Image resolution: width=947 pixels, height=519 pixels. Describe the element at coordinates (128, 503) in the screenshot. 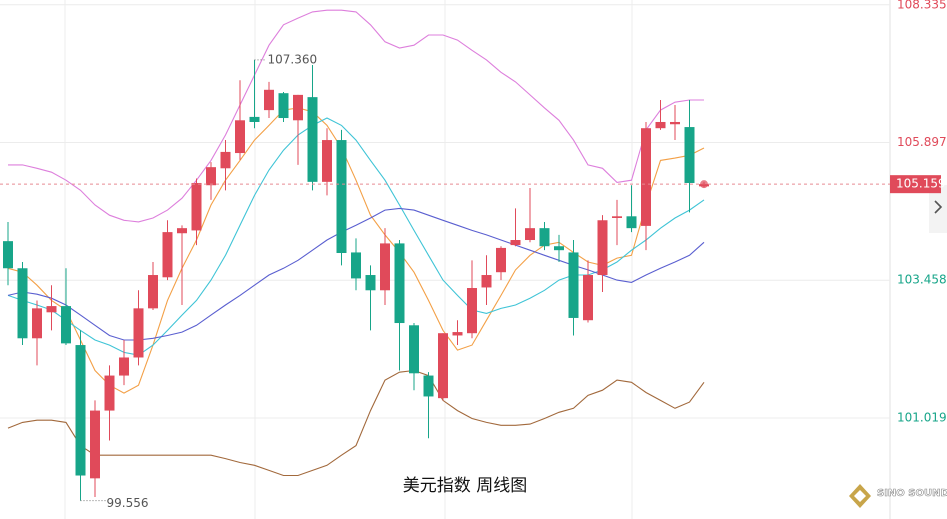

I see `low-label: 99.556` at that location.